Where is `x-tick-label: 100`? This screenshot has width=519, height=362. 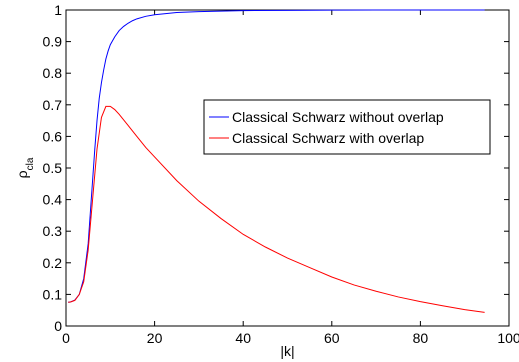
x-tick-label: 100 is located at coordinates (508, 338).